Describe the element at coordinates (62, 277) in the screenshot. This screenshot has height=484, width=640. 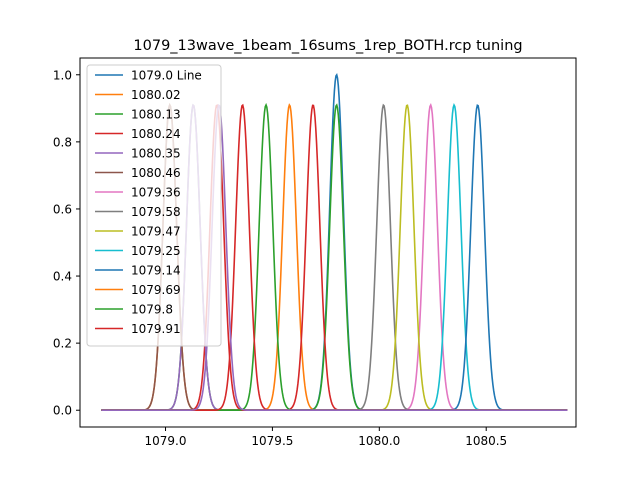
I see `y-tick-label: 0.4` at that location.